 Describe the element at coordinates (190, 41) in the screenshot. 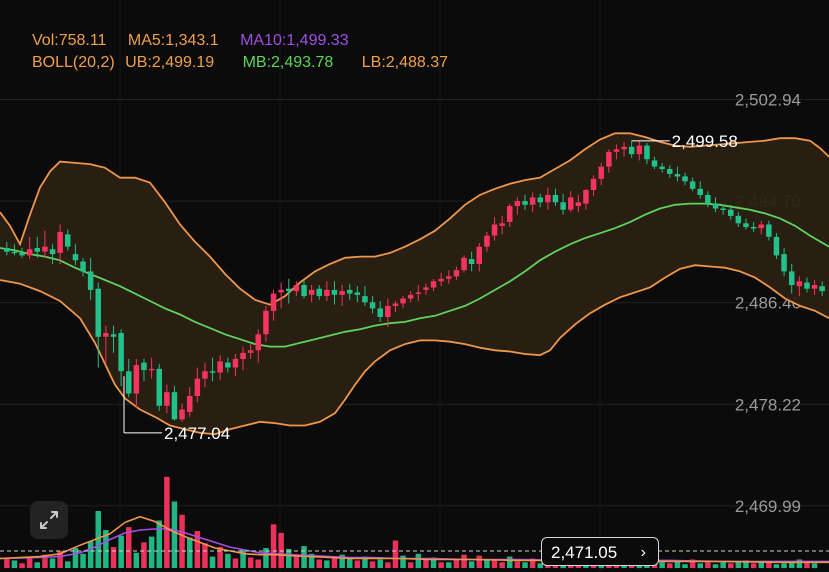

I see `legend-row-1: Vol:758.11 MA5:1,343.1 MA10:1,499.33` at that location.